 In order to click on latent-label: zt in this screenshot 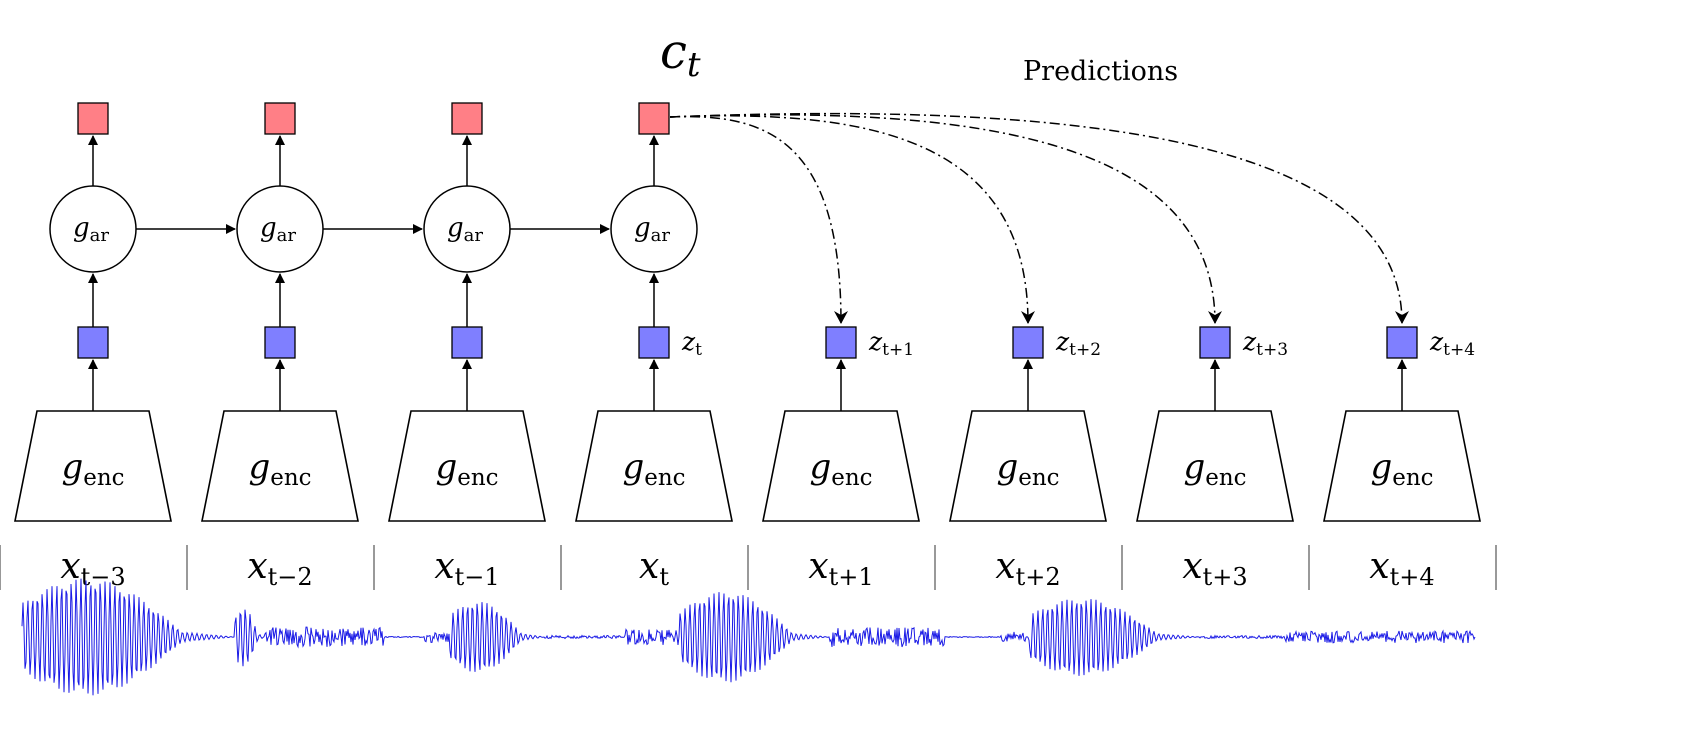, I will do `click(691, 343)`.